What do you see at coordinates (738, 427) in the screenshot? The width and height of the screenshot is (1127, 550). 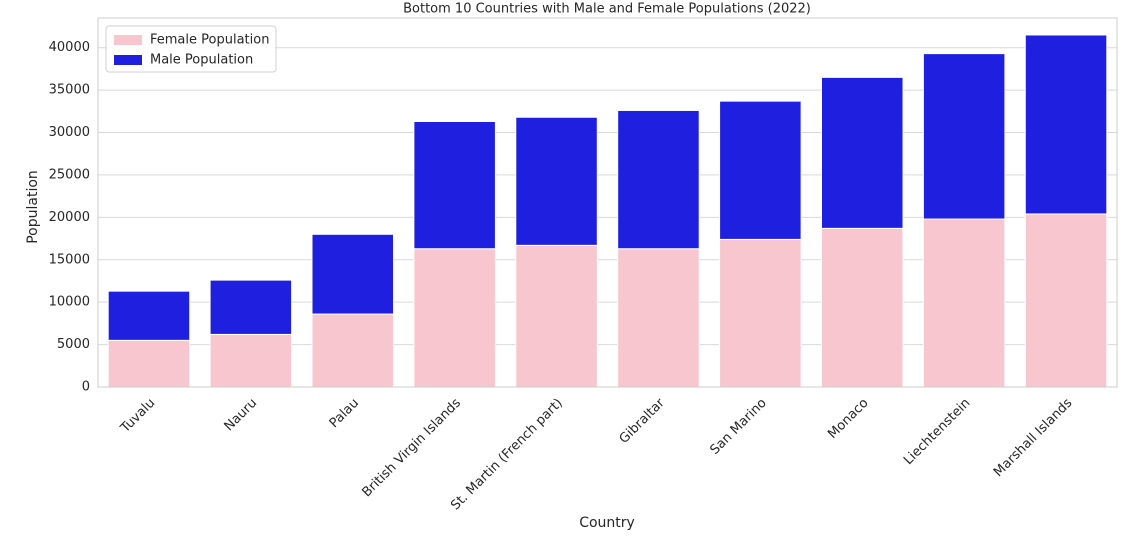 I see `x-tick-label: San Marino` at bounding box center [738, 427].